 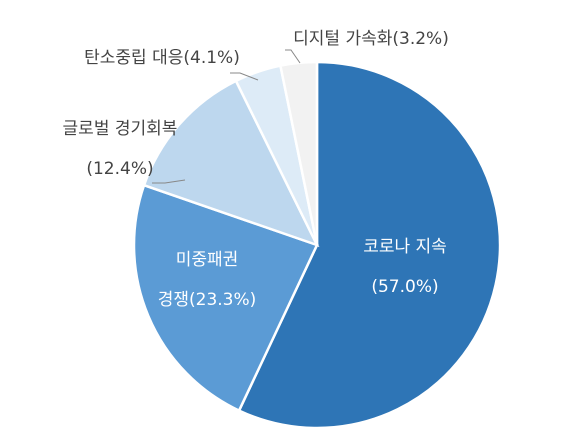 I want to click on slice-label-3-line-0: 탄소중립 대응(4.1%), so click(x=162, y=58).